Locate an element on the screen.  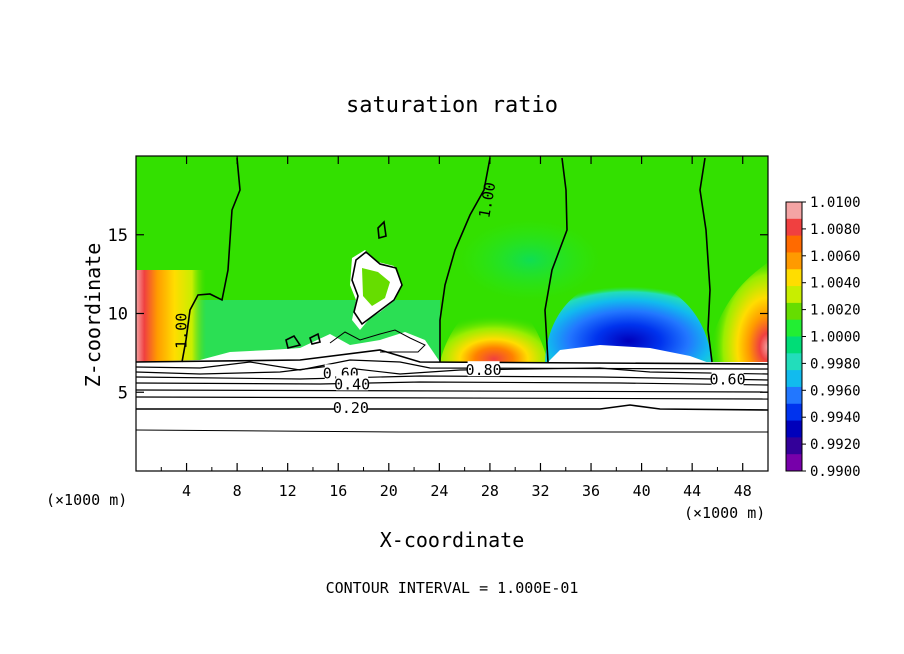
x-tick-label: 28 is located at coordinates (490, 491).